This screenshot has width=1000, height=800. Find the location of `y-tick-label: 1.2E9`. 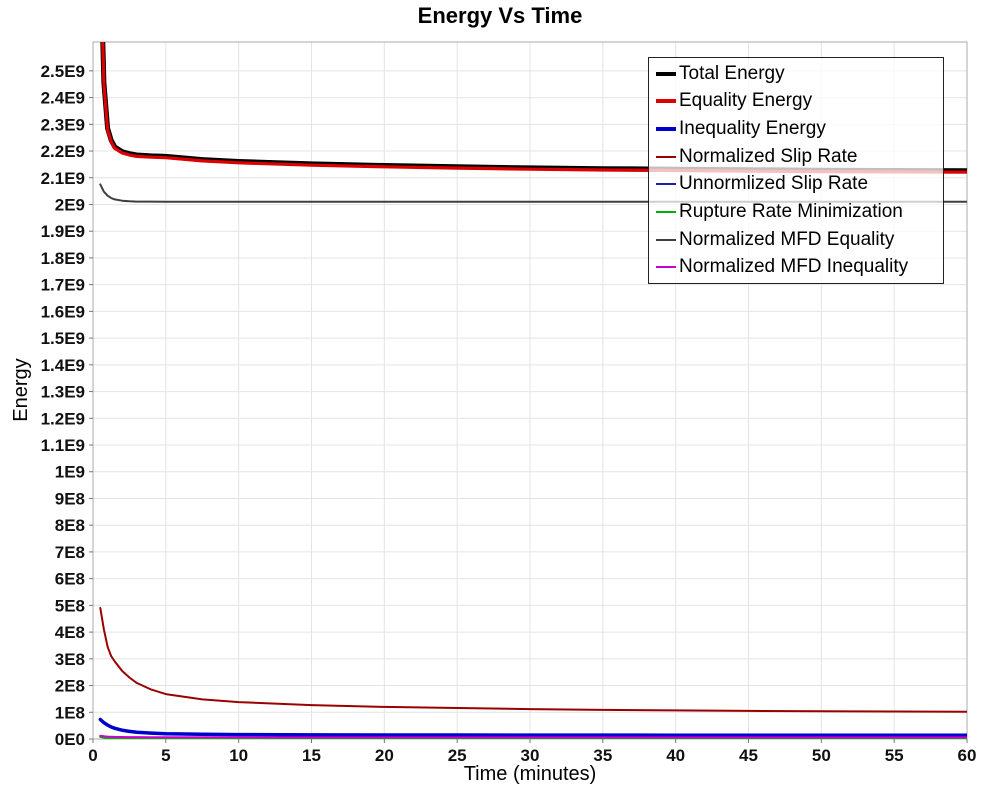

y-tick-label: 1.2E9 is located at coordinates (63, 418).